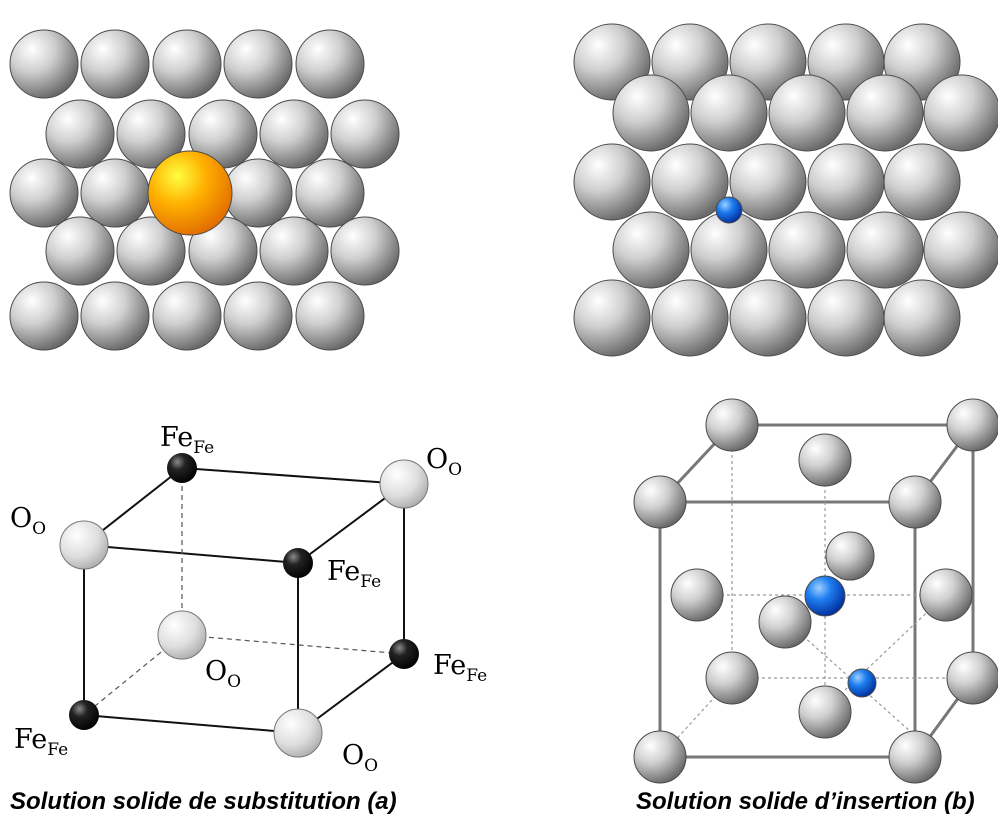 This screenshot has width=998, height=829. What do you see at coordinates (187, 440) in the screenshot?
I see `label-fe-top: FeFe` at bounding box center [187, 440].